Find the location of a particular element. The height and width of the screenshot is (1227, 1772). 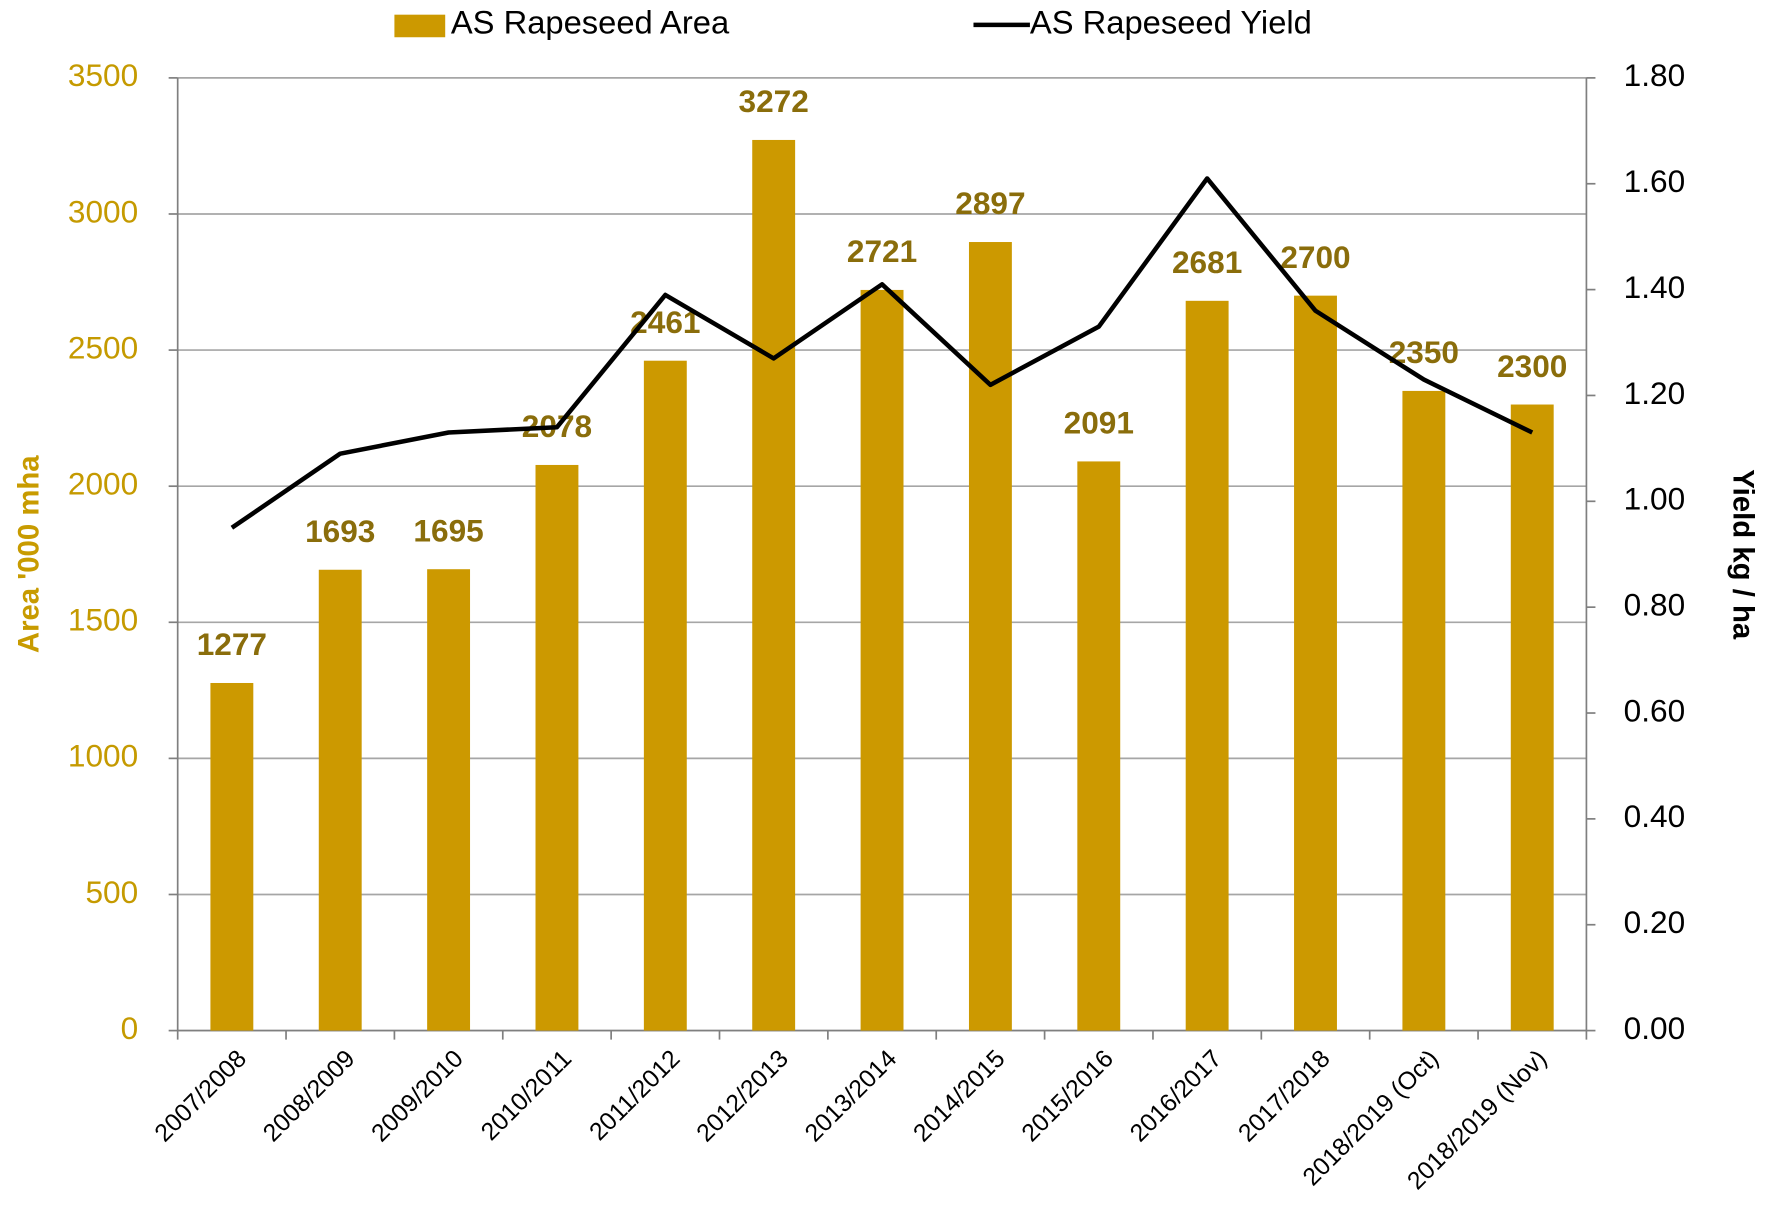

y-tick-label: 500 is located at coordinates (111, 892).